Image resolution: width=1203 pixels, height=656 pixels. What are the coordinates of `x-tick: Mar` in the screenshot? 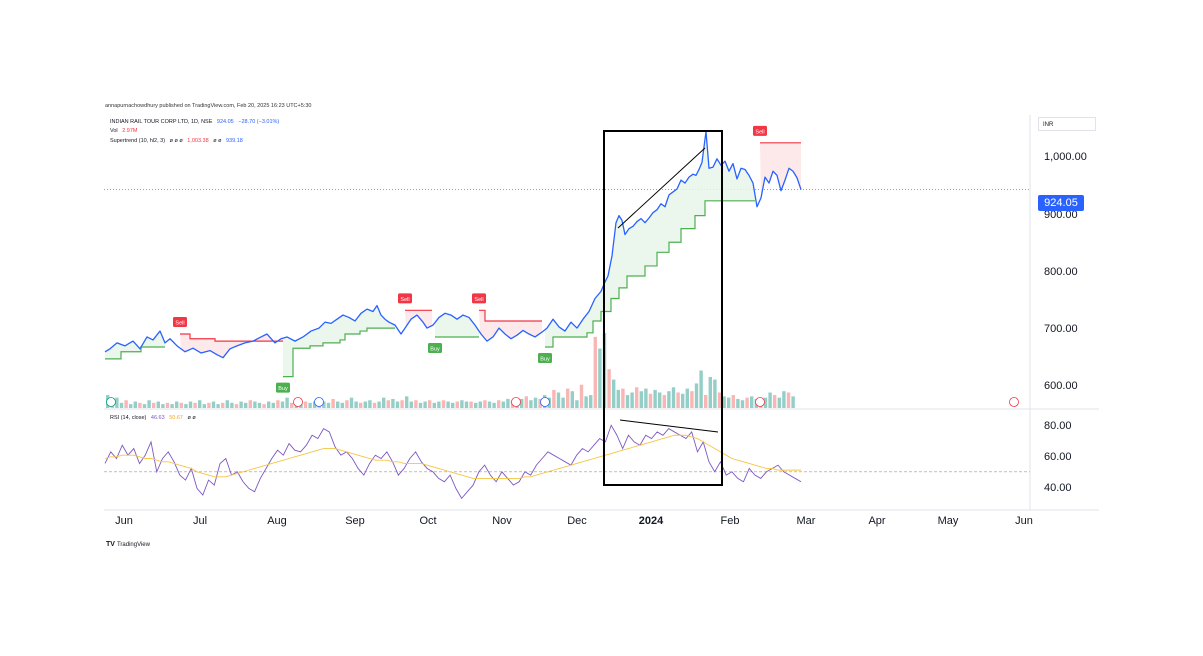 It's located at (806, 521).